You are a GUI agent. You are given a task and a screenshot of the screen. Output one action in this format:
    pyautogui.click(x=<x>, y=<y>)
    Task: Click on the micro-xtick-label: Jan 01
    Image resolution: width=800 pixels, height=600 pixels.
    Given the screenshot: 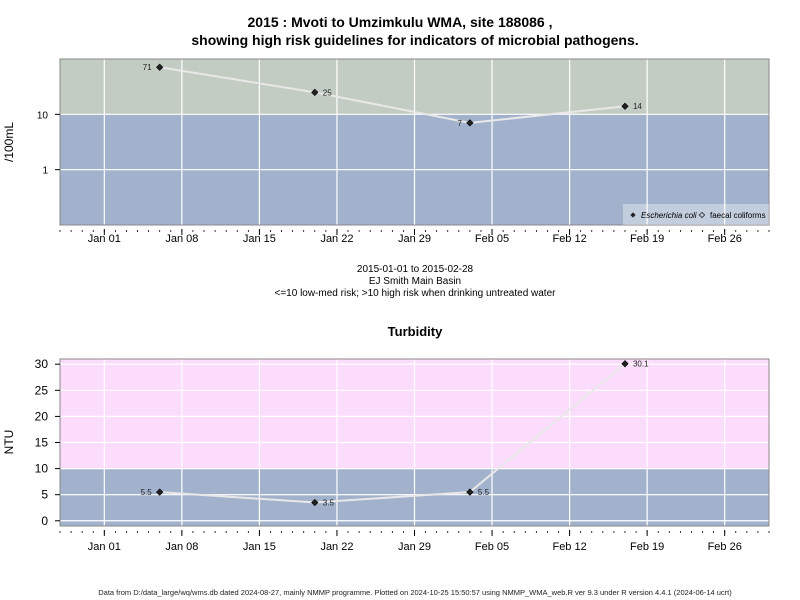 What is the action you would take?
    pyautogui.click(x=104, y=239)
    